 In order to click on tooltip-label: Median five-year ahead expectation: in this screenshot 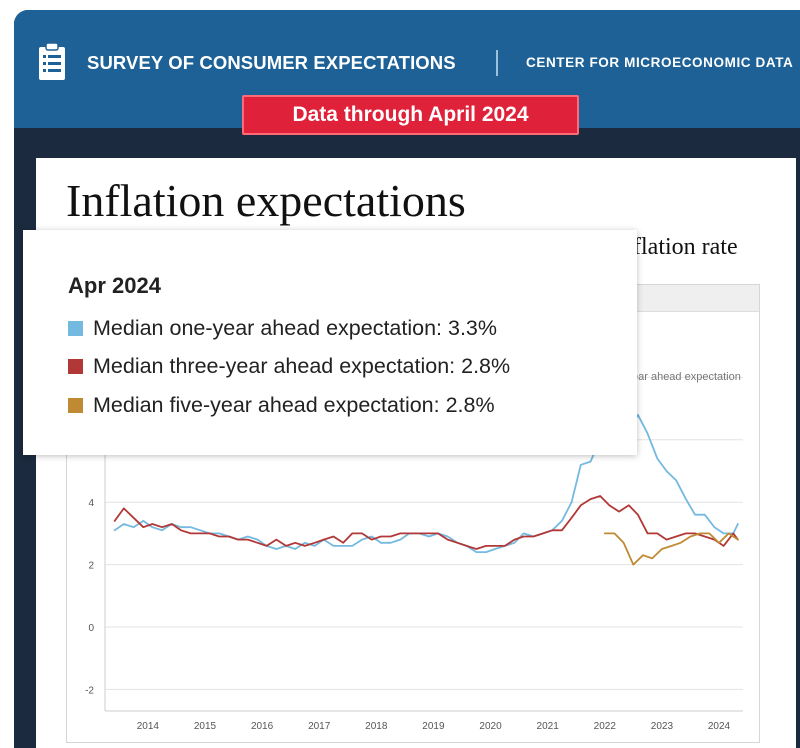, I will do `click(269, 405)`.